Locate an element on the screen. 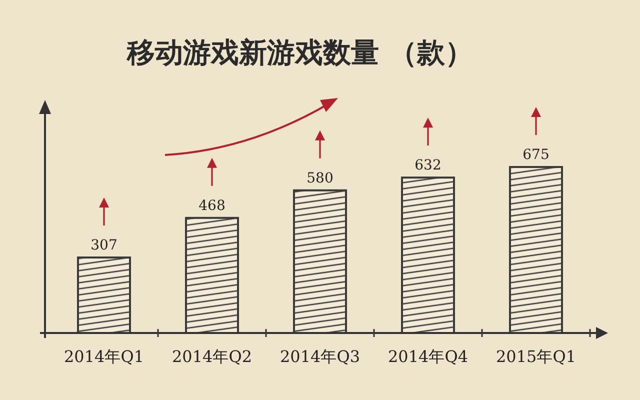  data-label: 468 is located at coordinates (212, 206).